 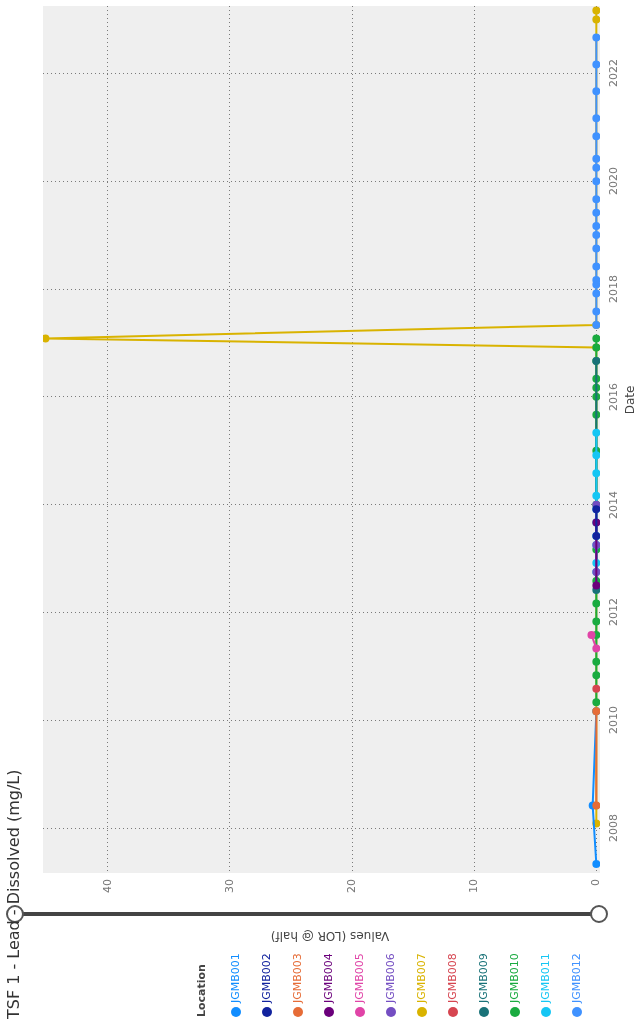 What do you see at coordinates (614, 397) in the screenshot?
I see `y-tick-label: 2016` at bounding box center [614, 397].